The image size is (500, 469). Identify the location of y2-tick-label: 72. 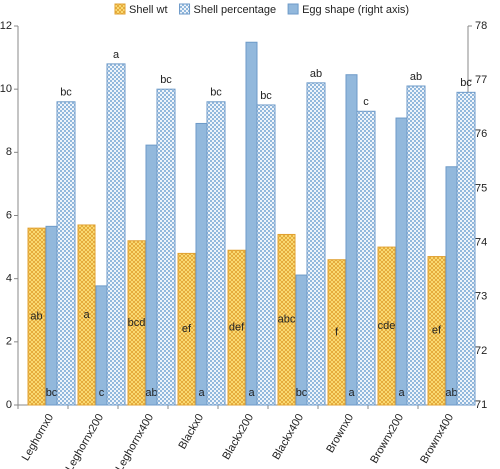
(481, 351).